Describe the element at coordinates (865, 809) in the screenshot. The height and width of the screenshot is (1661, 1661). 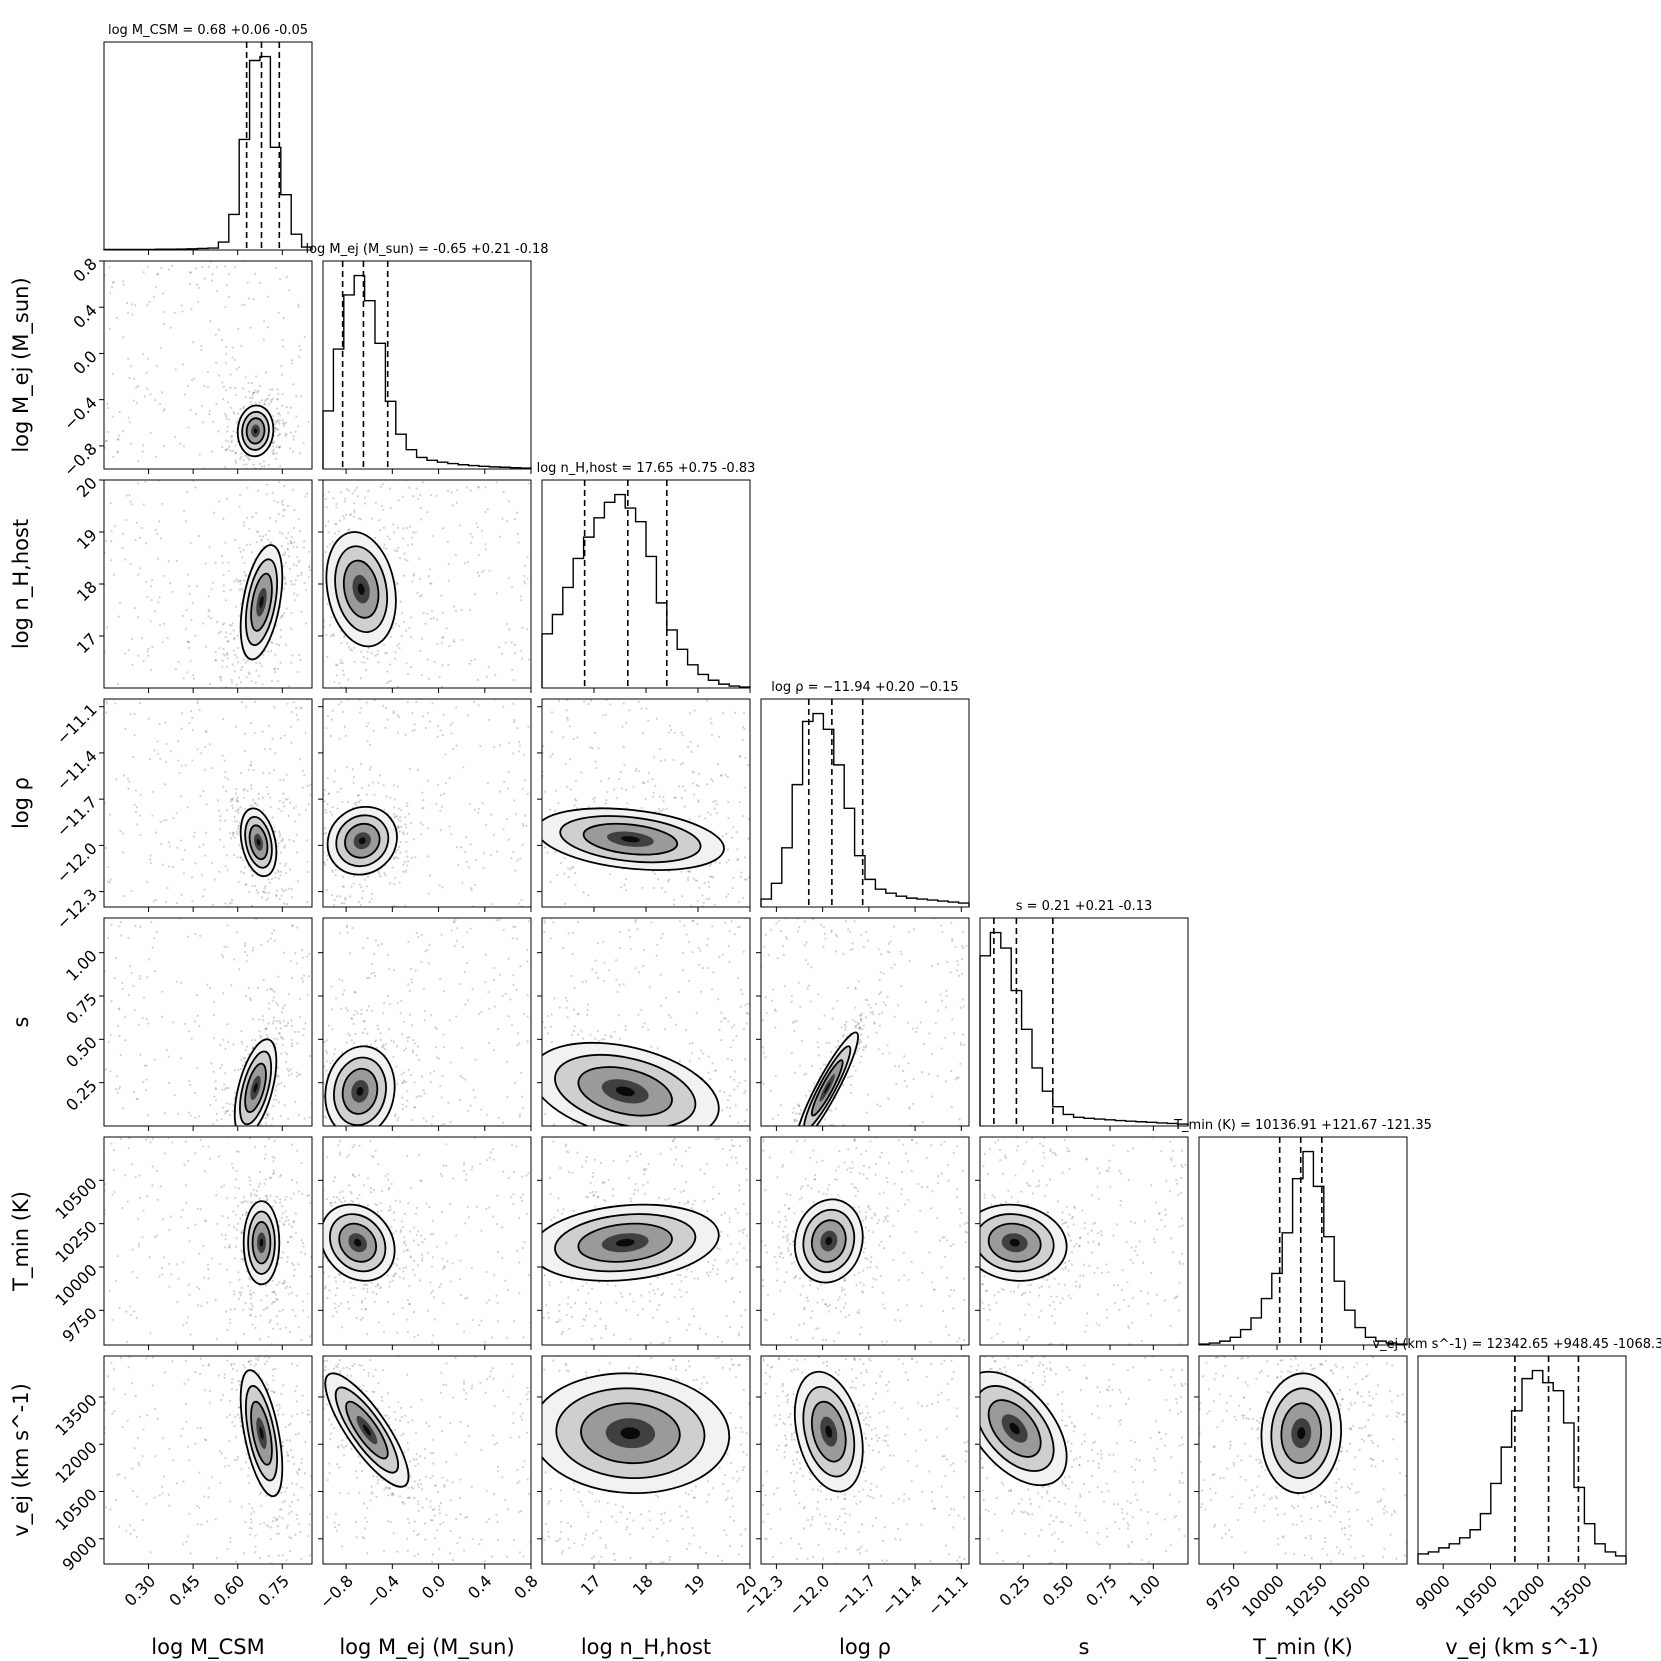
I see `histogram-log_rho` at that location.